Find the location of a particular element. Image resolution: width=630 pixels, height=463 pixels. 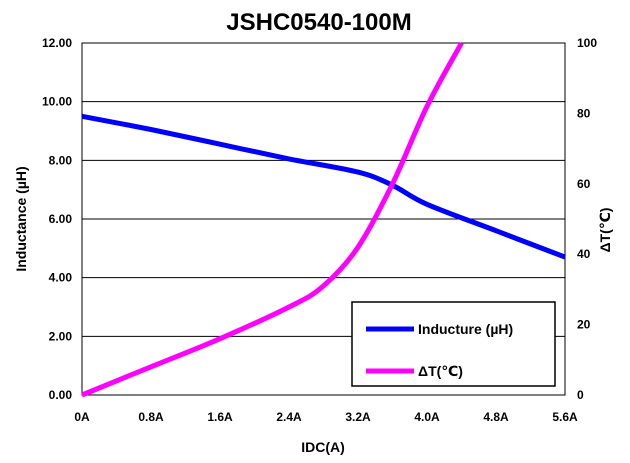

y-tick-label: 10.00 is located at coordinates (57, 102).